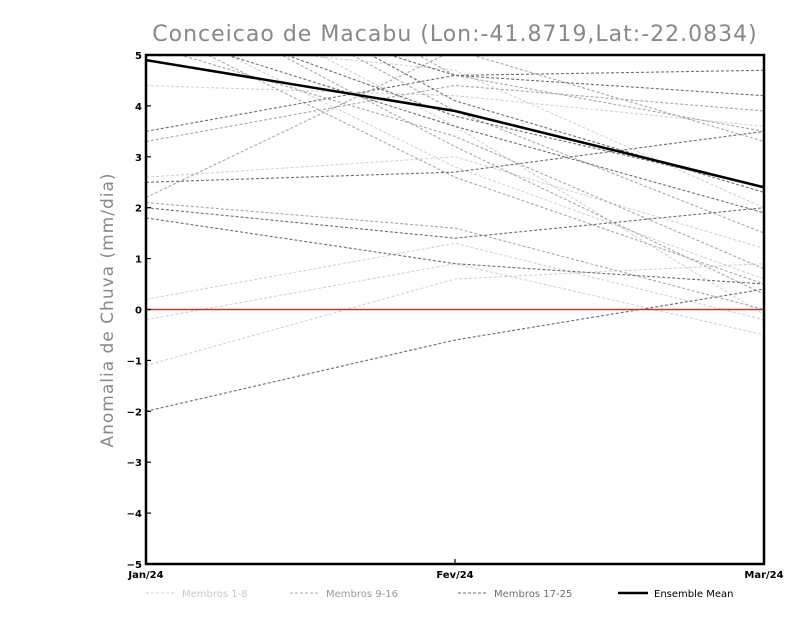 This screenshot has width=800, height=618. Describe the element at coordinates (138, 260) in the screenshot. I see `y-tick-label: 1` at that location.